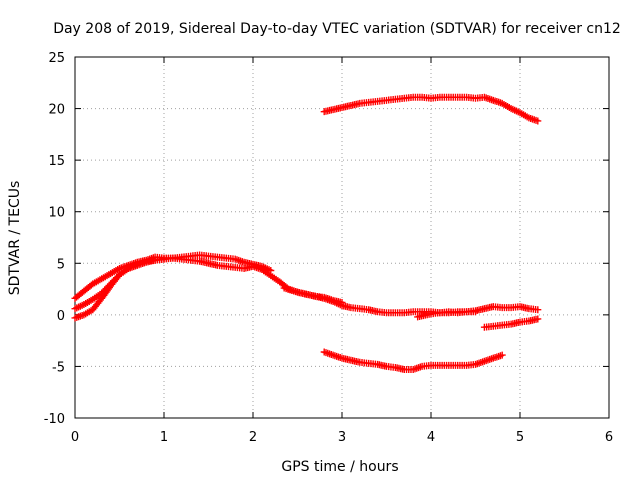 The height and width of the screenshot is (480, 640). I want to click on x-axis-label: GPS time / hours, so click(339, 467).